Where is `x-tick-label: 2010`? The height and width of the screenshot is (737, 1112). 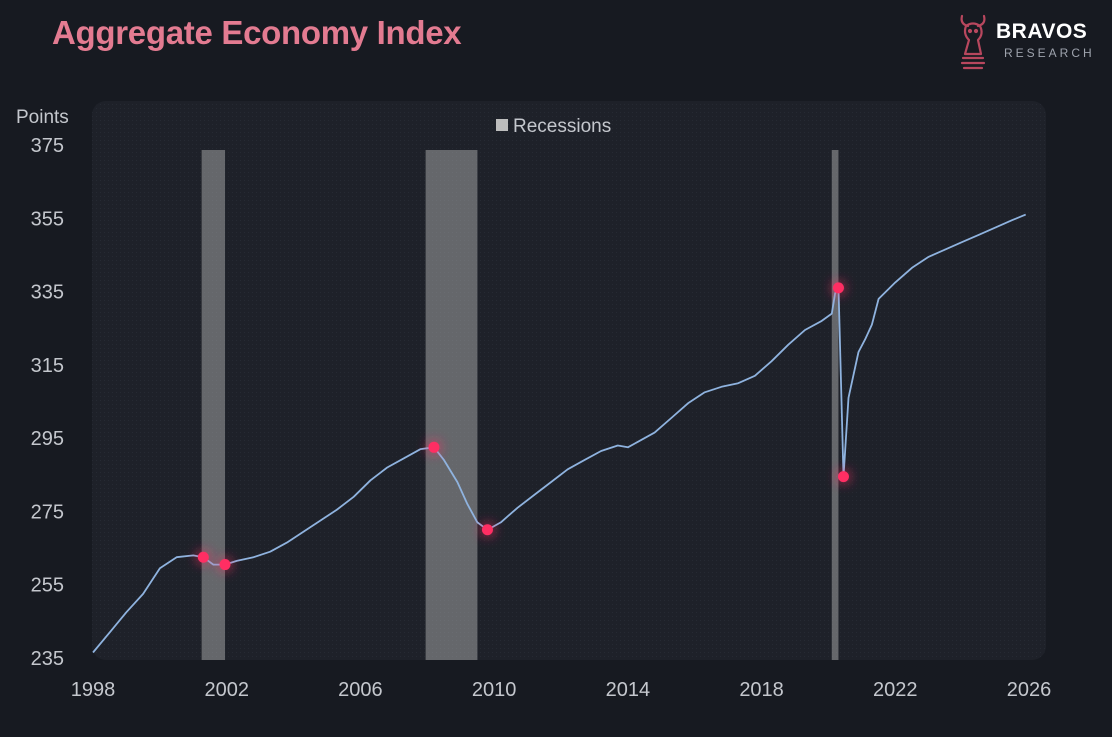 x-tick-label: 2010 is located at coordinates (494, 690).